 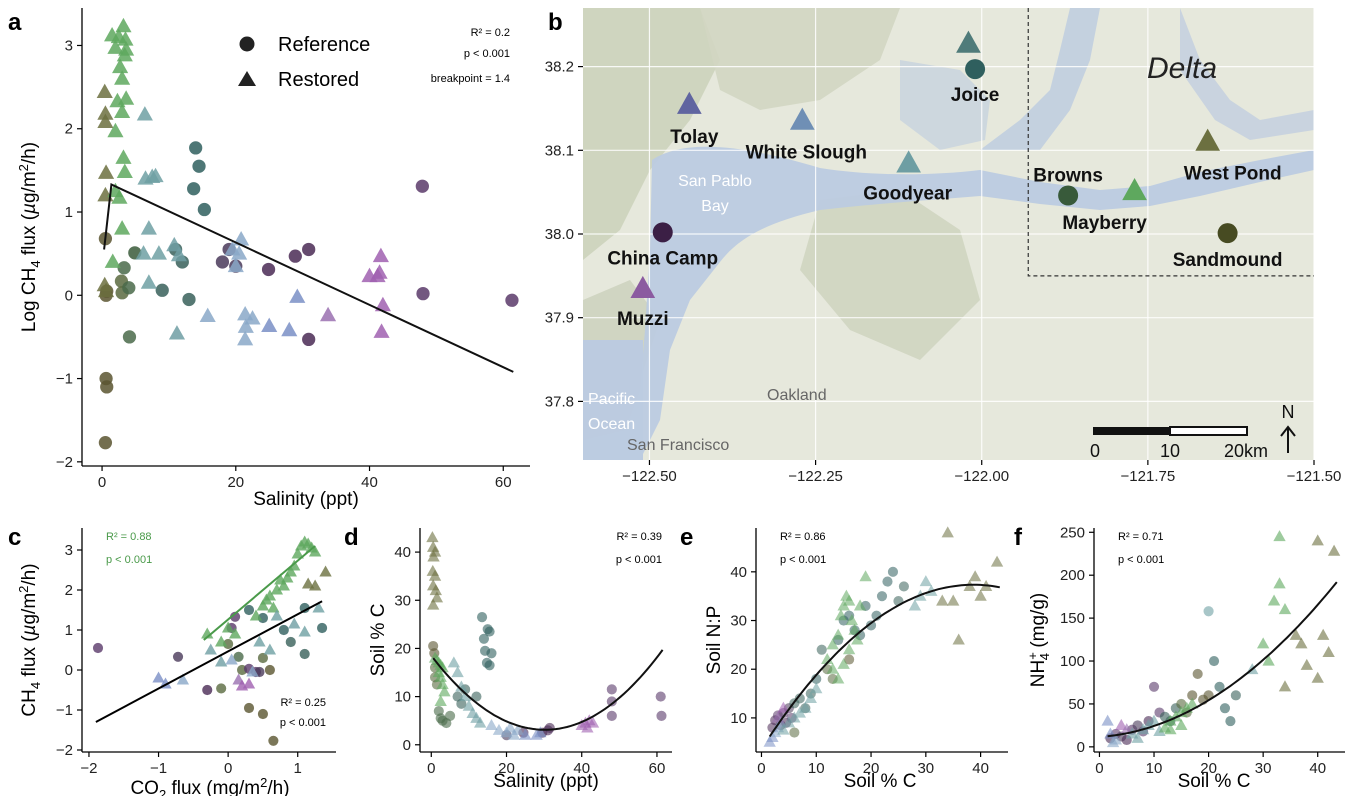 I want to click on scale-bar-label-10: 10, so click(x=1170, y=451).